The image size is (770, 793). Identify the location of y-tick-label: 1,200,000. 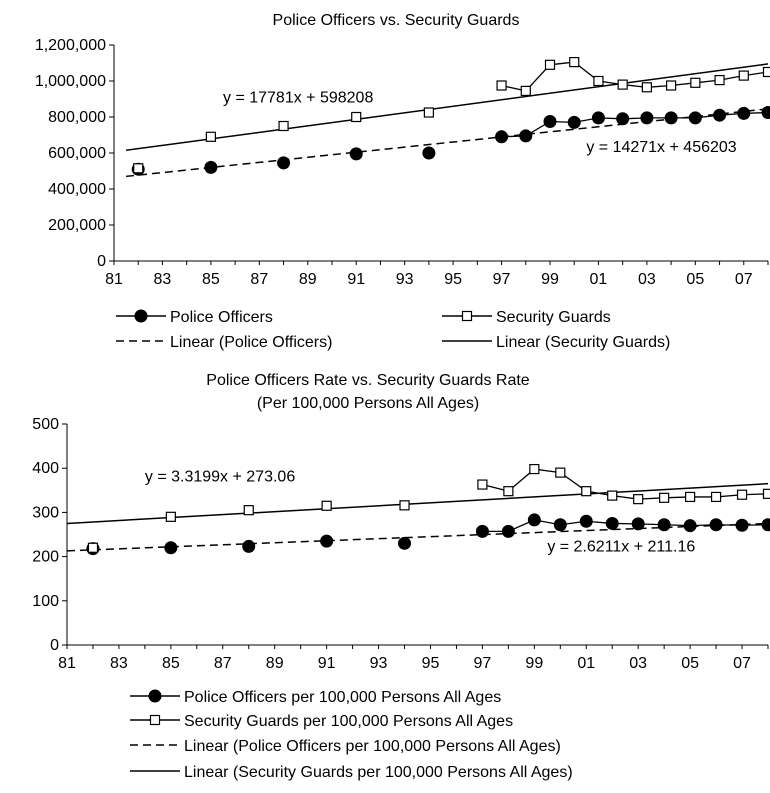
(70, 45).